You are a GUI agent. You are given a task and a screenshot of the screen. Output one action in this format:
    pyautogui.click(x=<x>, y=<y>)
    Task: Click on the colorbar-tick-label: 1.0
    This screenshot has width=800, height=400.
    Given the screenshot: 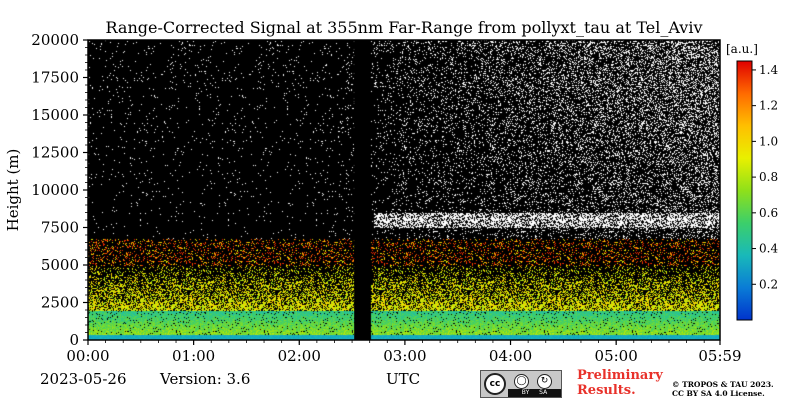 What is the action you would take?
    pyautogui.click(x=768, y=141)
    